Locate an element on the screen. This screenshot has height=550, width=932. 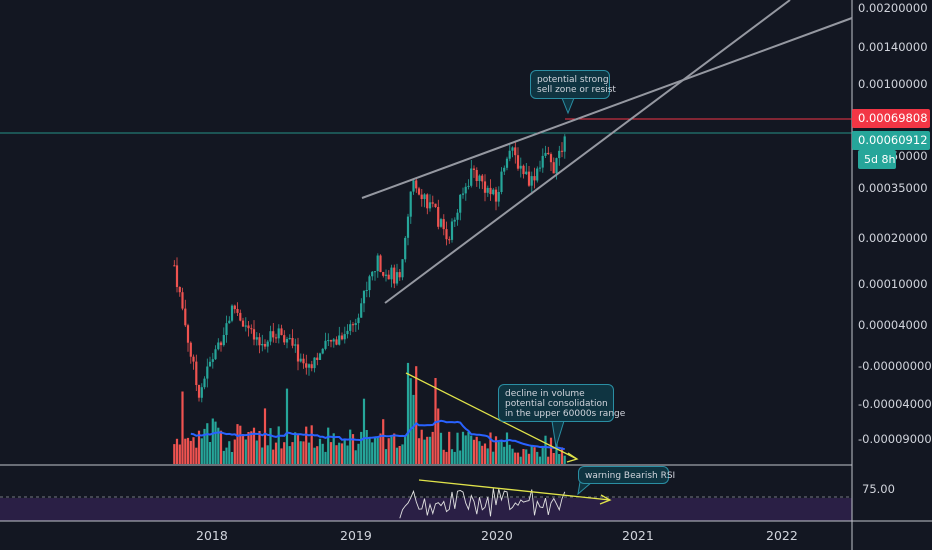
sell-zone-note: potential strong sell zone or resist is located at coordinates (573, 84).